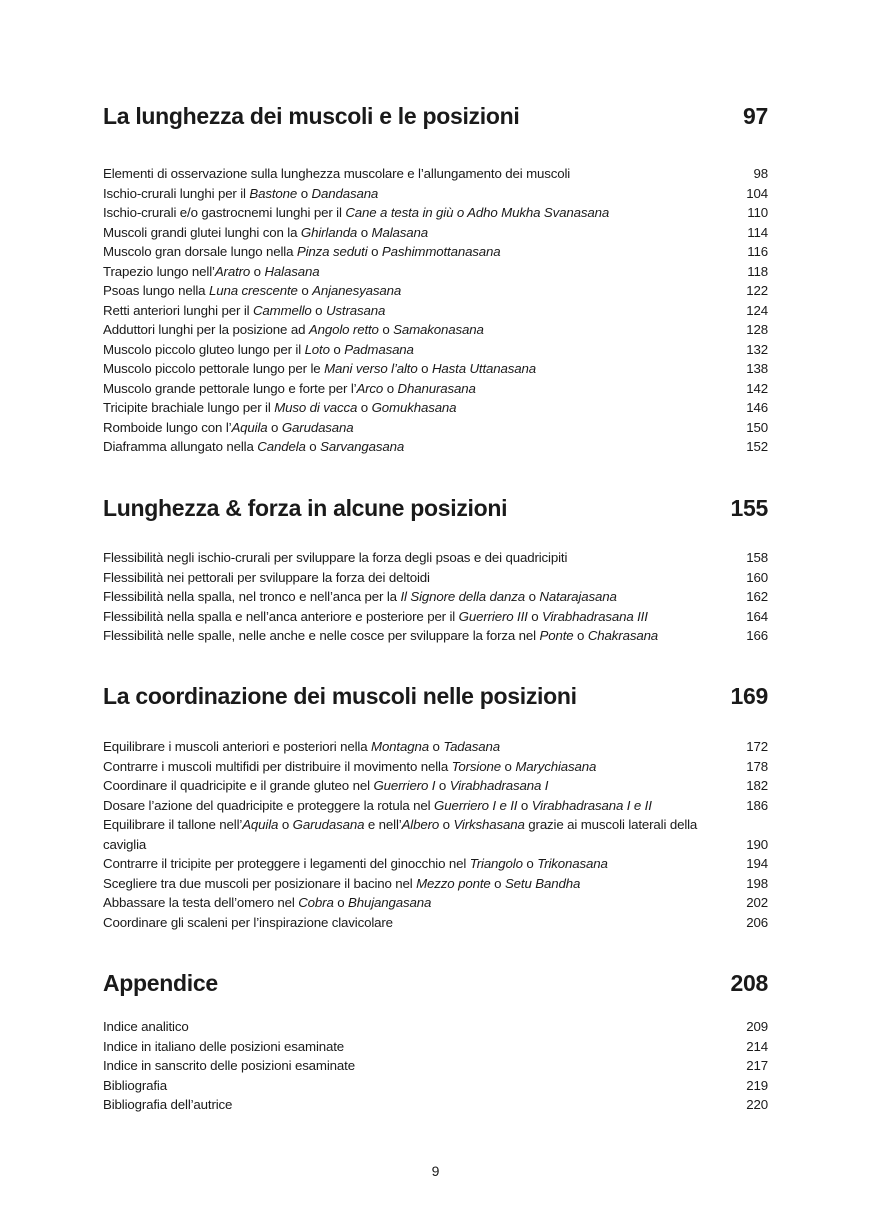 The height and width of the screenshot is (1230, 871). I want to click on entry-title-italic: Guerriero I e II, so click(476, 805).